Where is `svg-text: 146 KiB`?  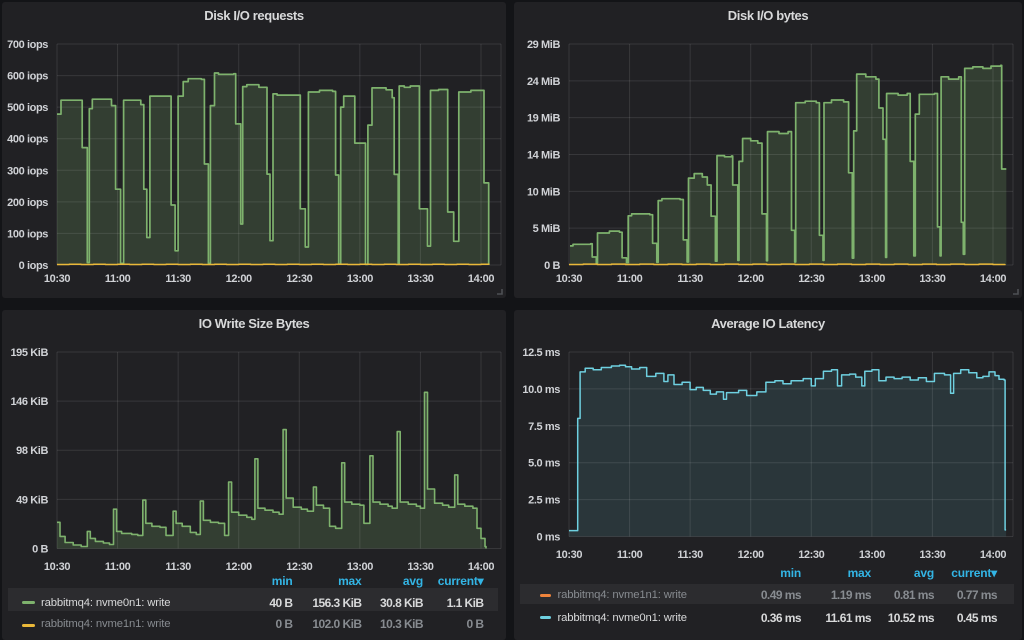 svg-text: 146 KiB is located at coordinates (29, 402).